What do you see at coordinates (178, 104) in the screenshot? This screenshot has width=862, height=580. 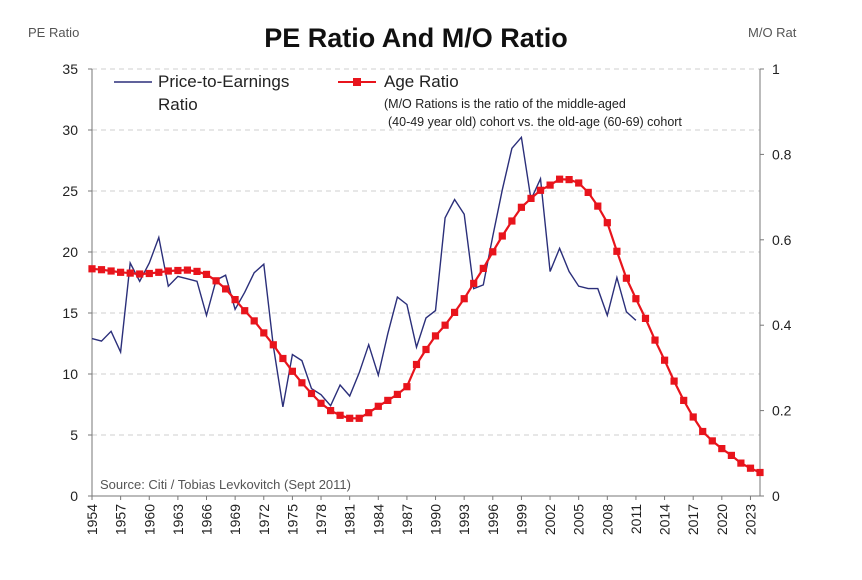 I see `legend-pe-label-line2: Ratio` at bounding box center [178, 104].